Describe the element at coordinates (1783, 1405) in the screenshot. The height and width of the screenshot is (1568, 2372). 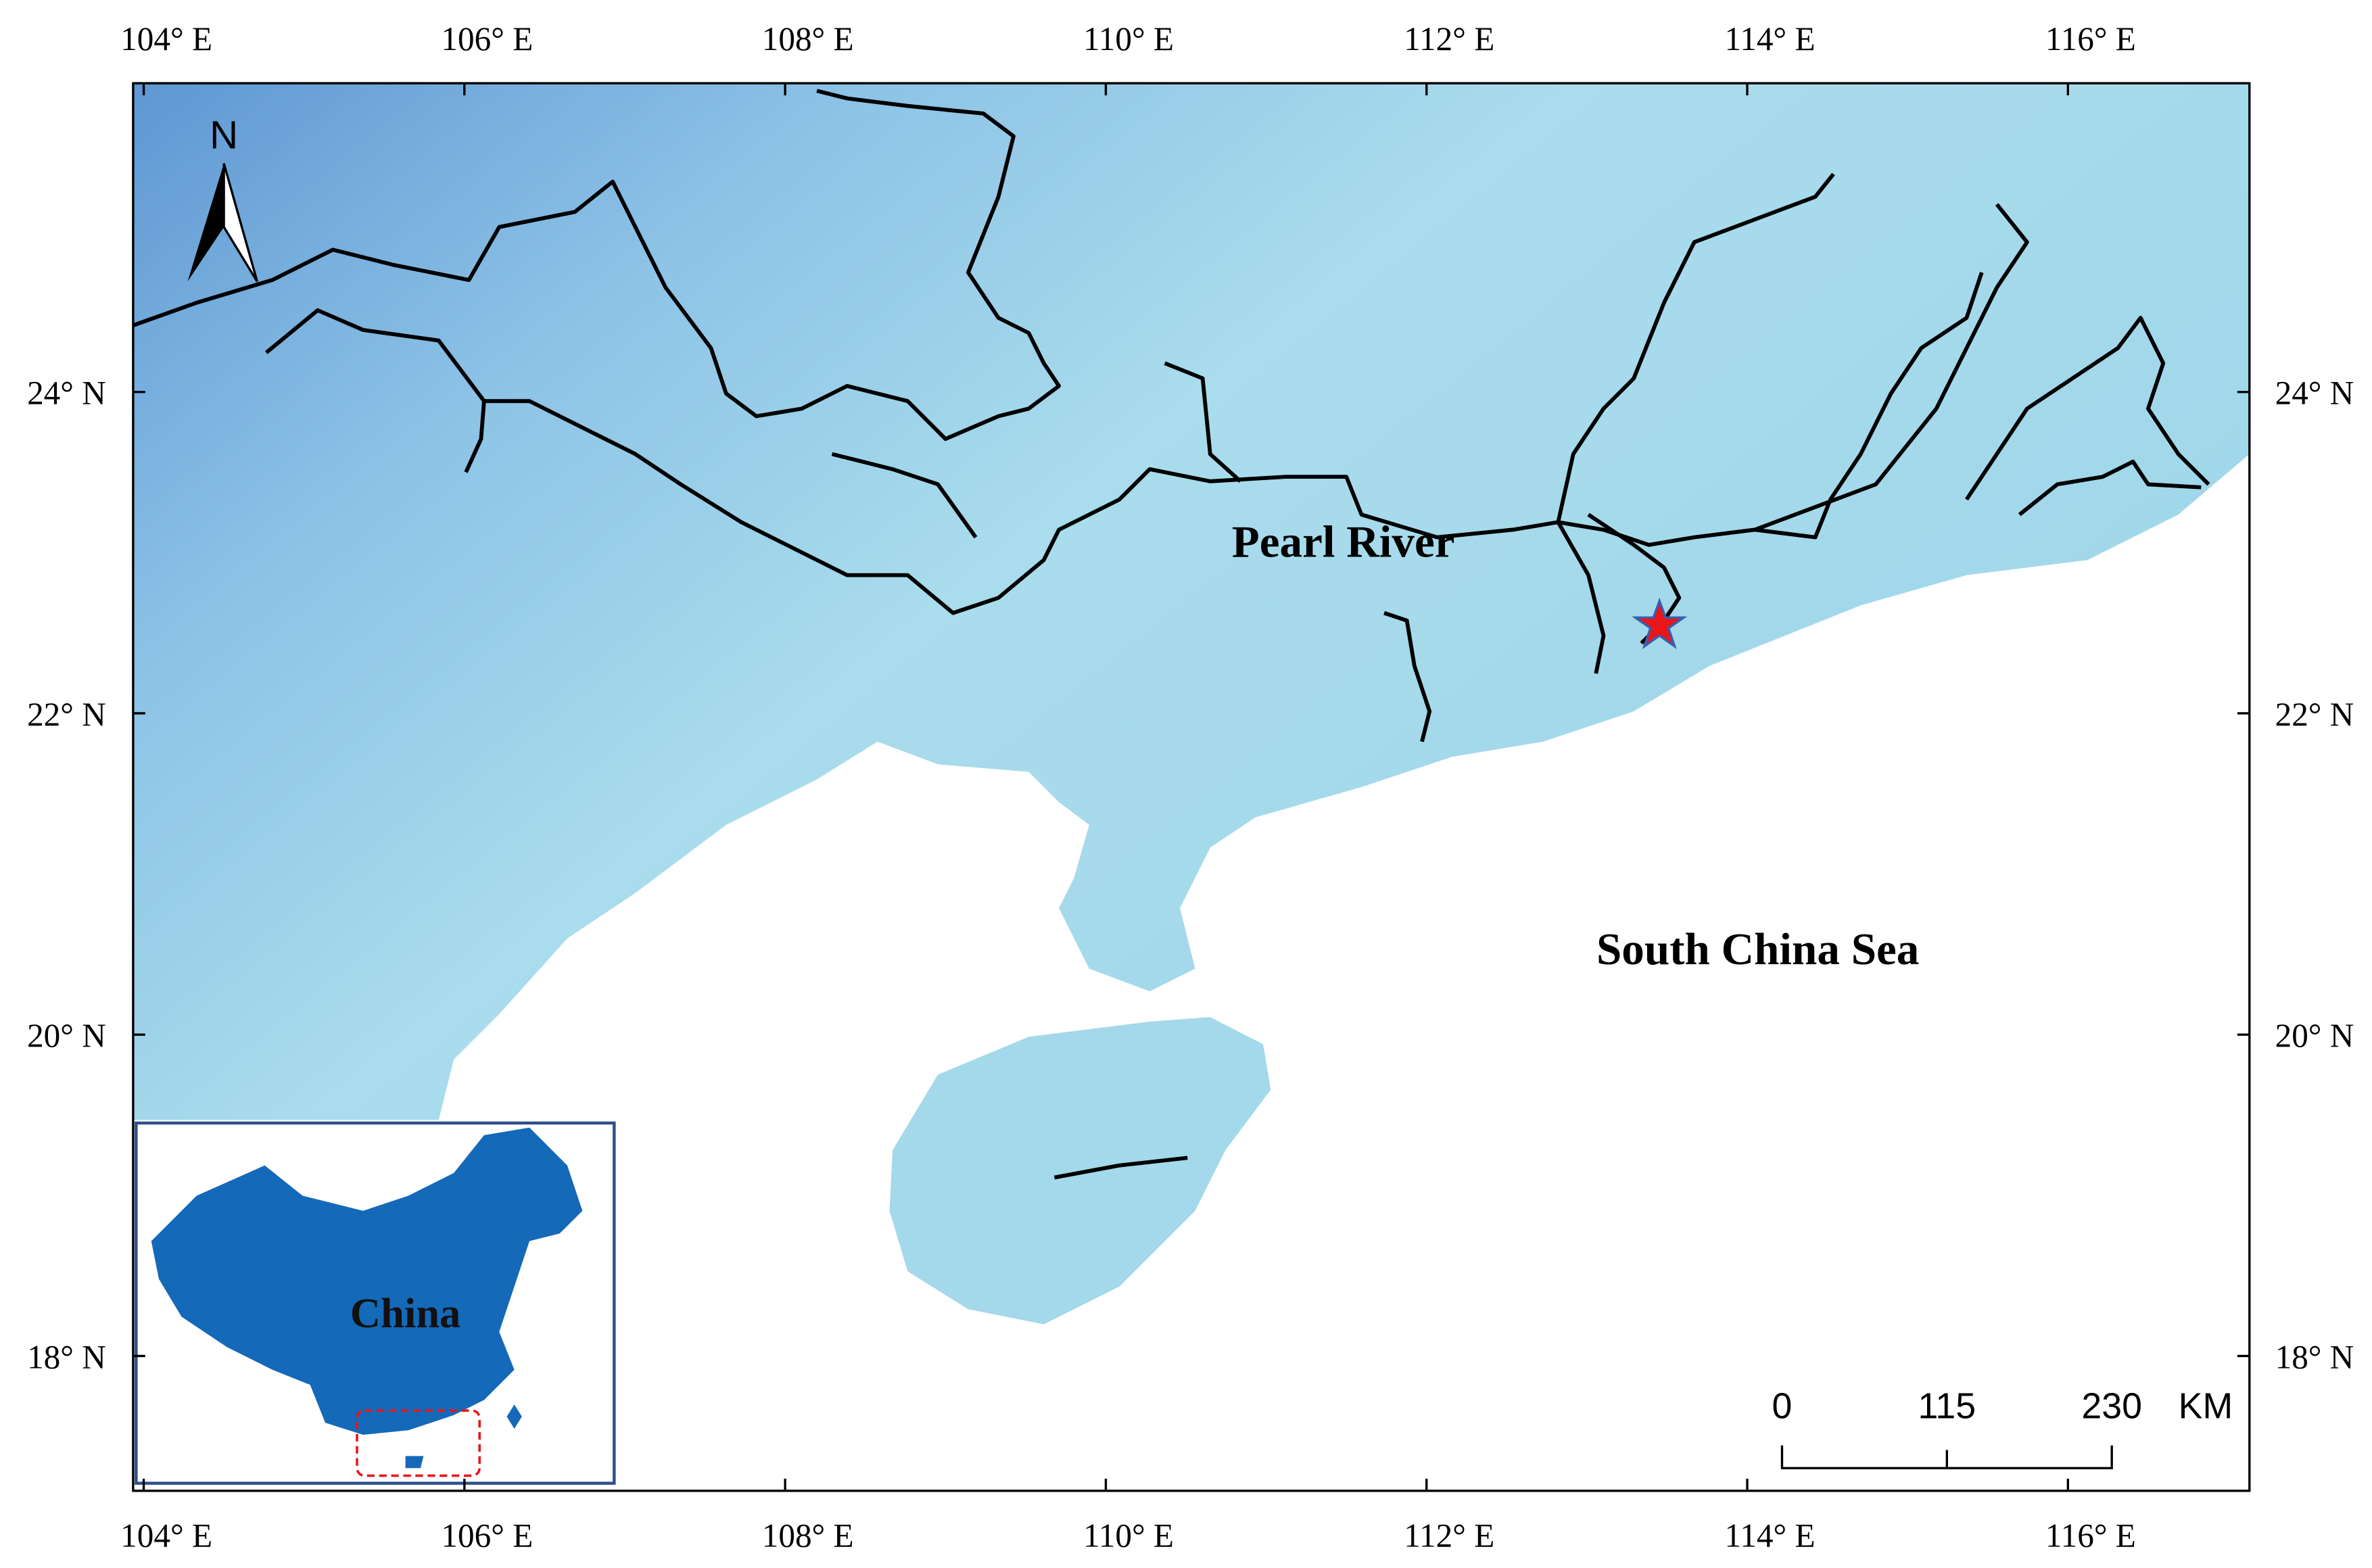
I see `scale-label: 0` at that location.